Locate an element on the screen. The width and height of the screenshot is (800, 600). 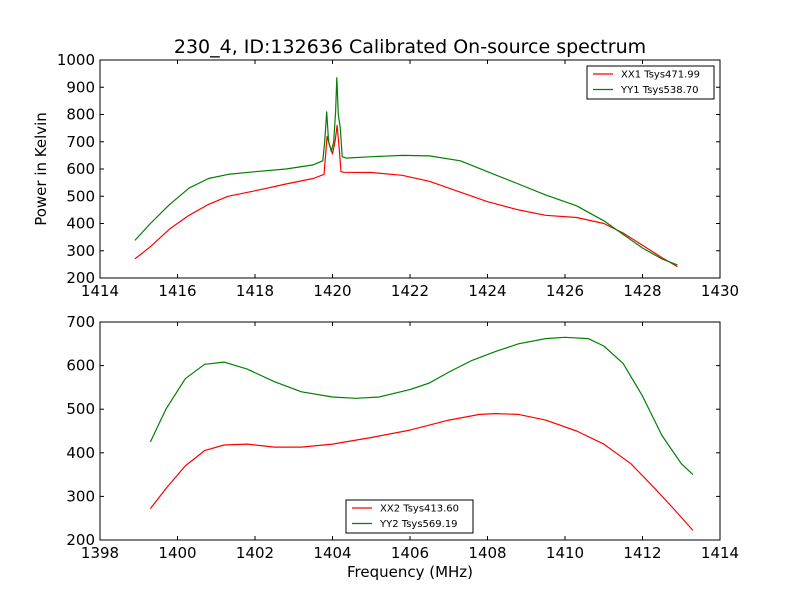
bottom-xtick-label: 1400 is located at coordinates (177, 553).